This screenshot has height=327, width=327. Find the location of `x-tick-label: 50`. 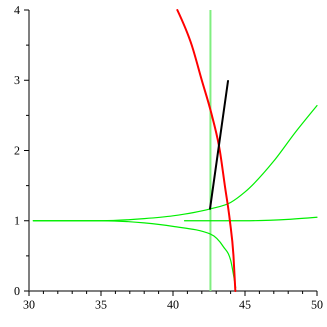

x-tick-label: 50 is located at coordinates (317, 305).